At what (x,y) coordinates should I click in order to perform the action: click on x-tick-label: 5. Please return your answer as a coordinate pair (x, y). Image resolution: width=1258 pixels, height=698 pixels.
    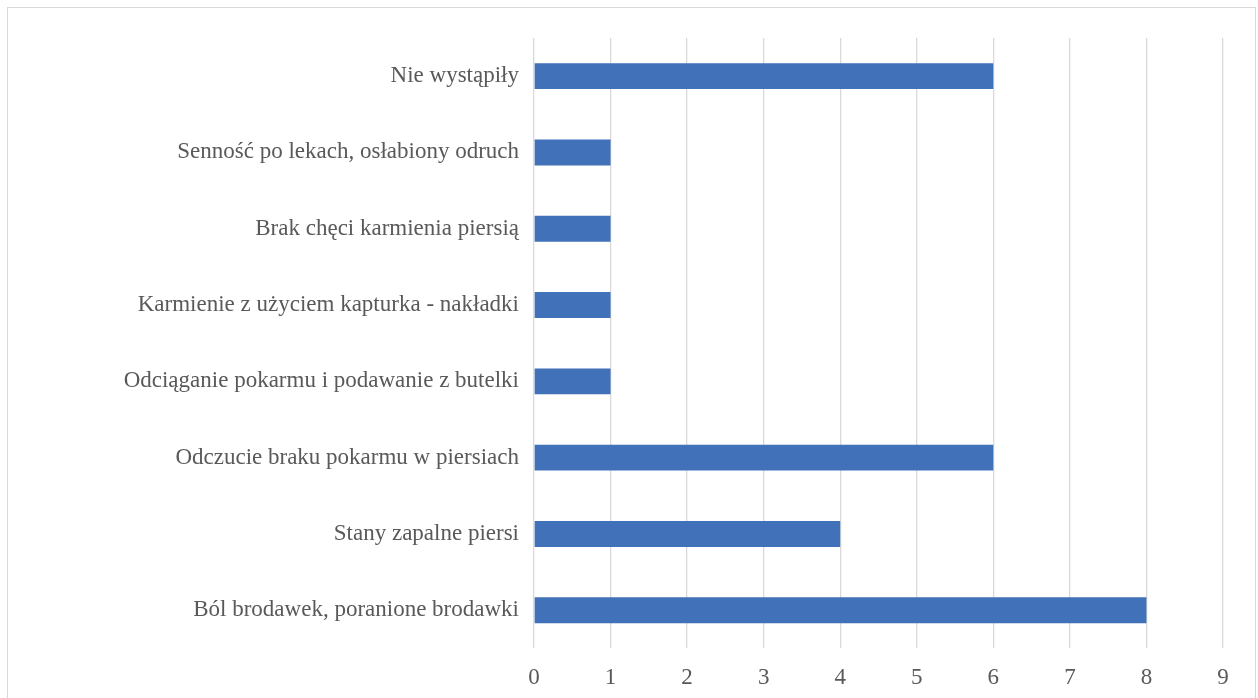
    Looking at the image, I should click on (917, 677).